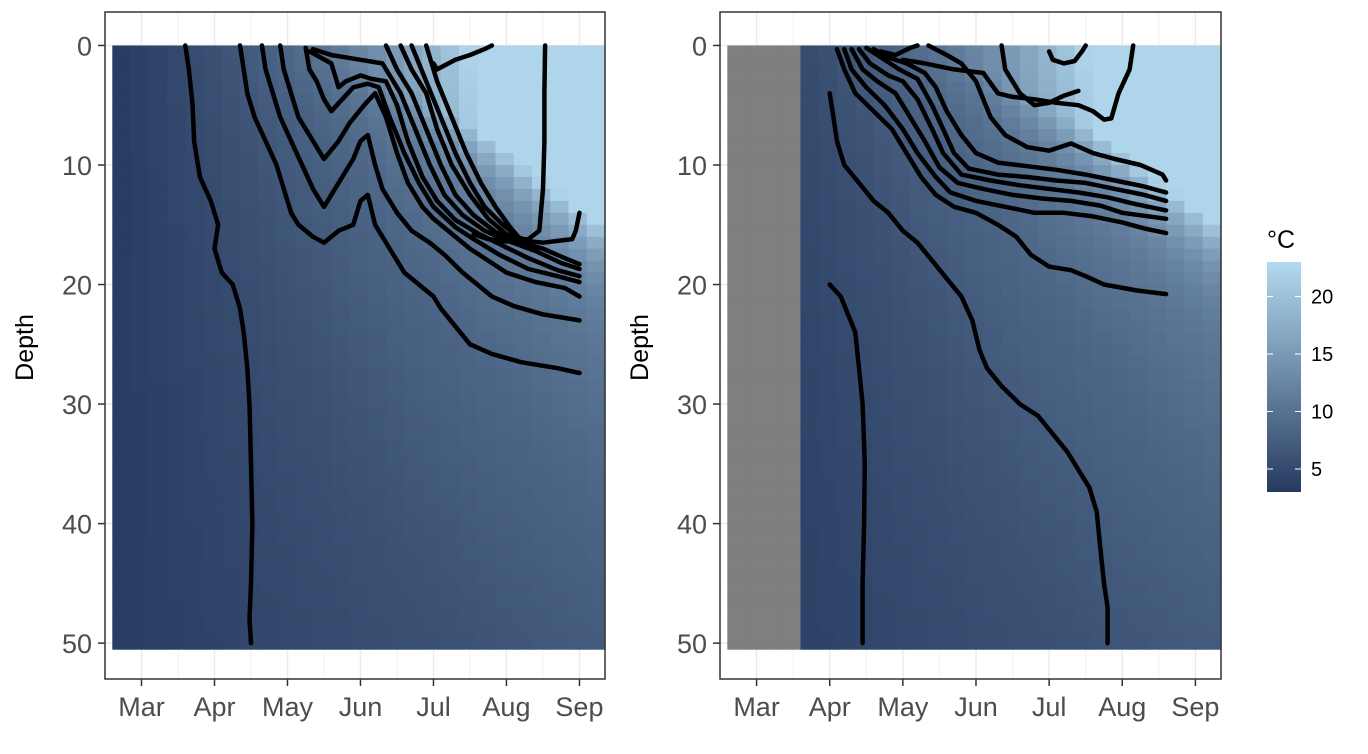 The width and height of the screenshot is (1368, 754). What do you see at coordinates (692, 166) in the screenshot?
I see `right-y-tick-label: 10` at bounding box center [692, 166].